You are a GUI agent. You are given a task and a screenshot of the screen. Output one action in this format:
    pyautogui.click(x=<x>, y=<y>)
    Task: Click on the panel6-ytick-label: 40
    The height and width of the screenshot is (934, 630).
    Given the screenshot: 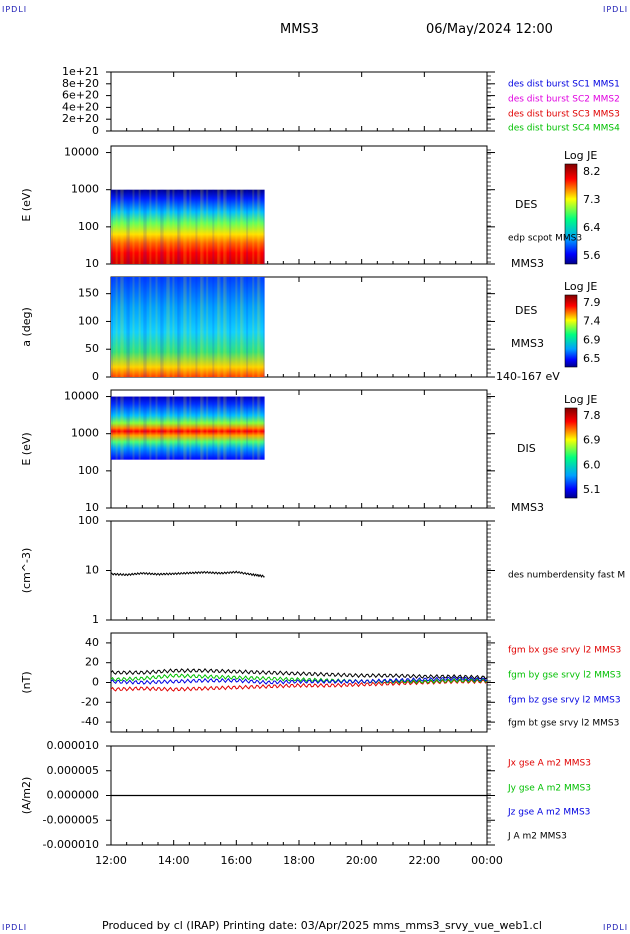 What is the action you would take?
    pyautogui.click(x=92, y=642)
    